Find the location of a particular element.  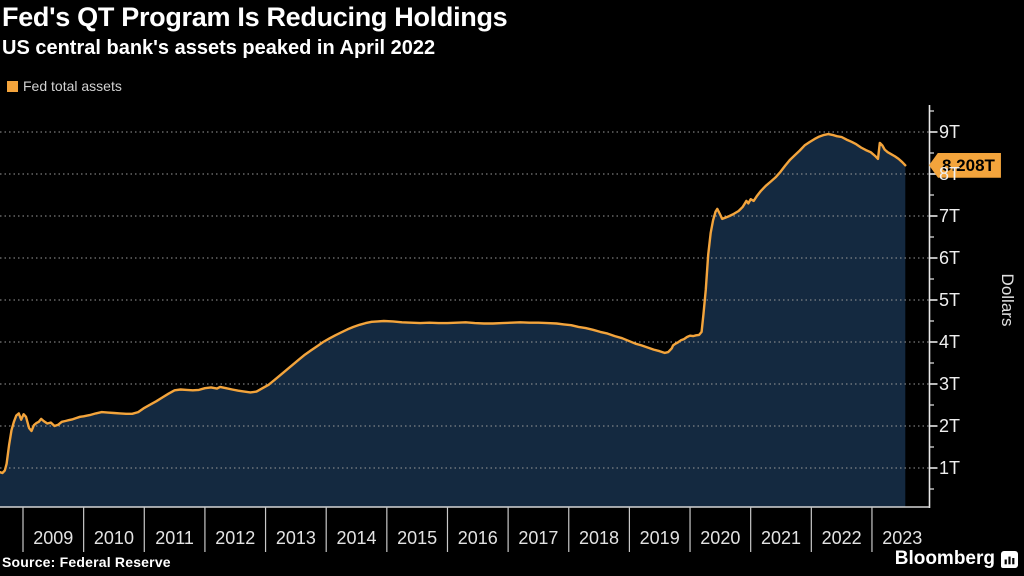

y-tick-label: 4T is located at coordinates (950, 342).